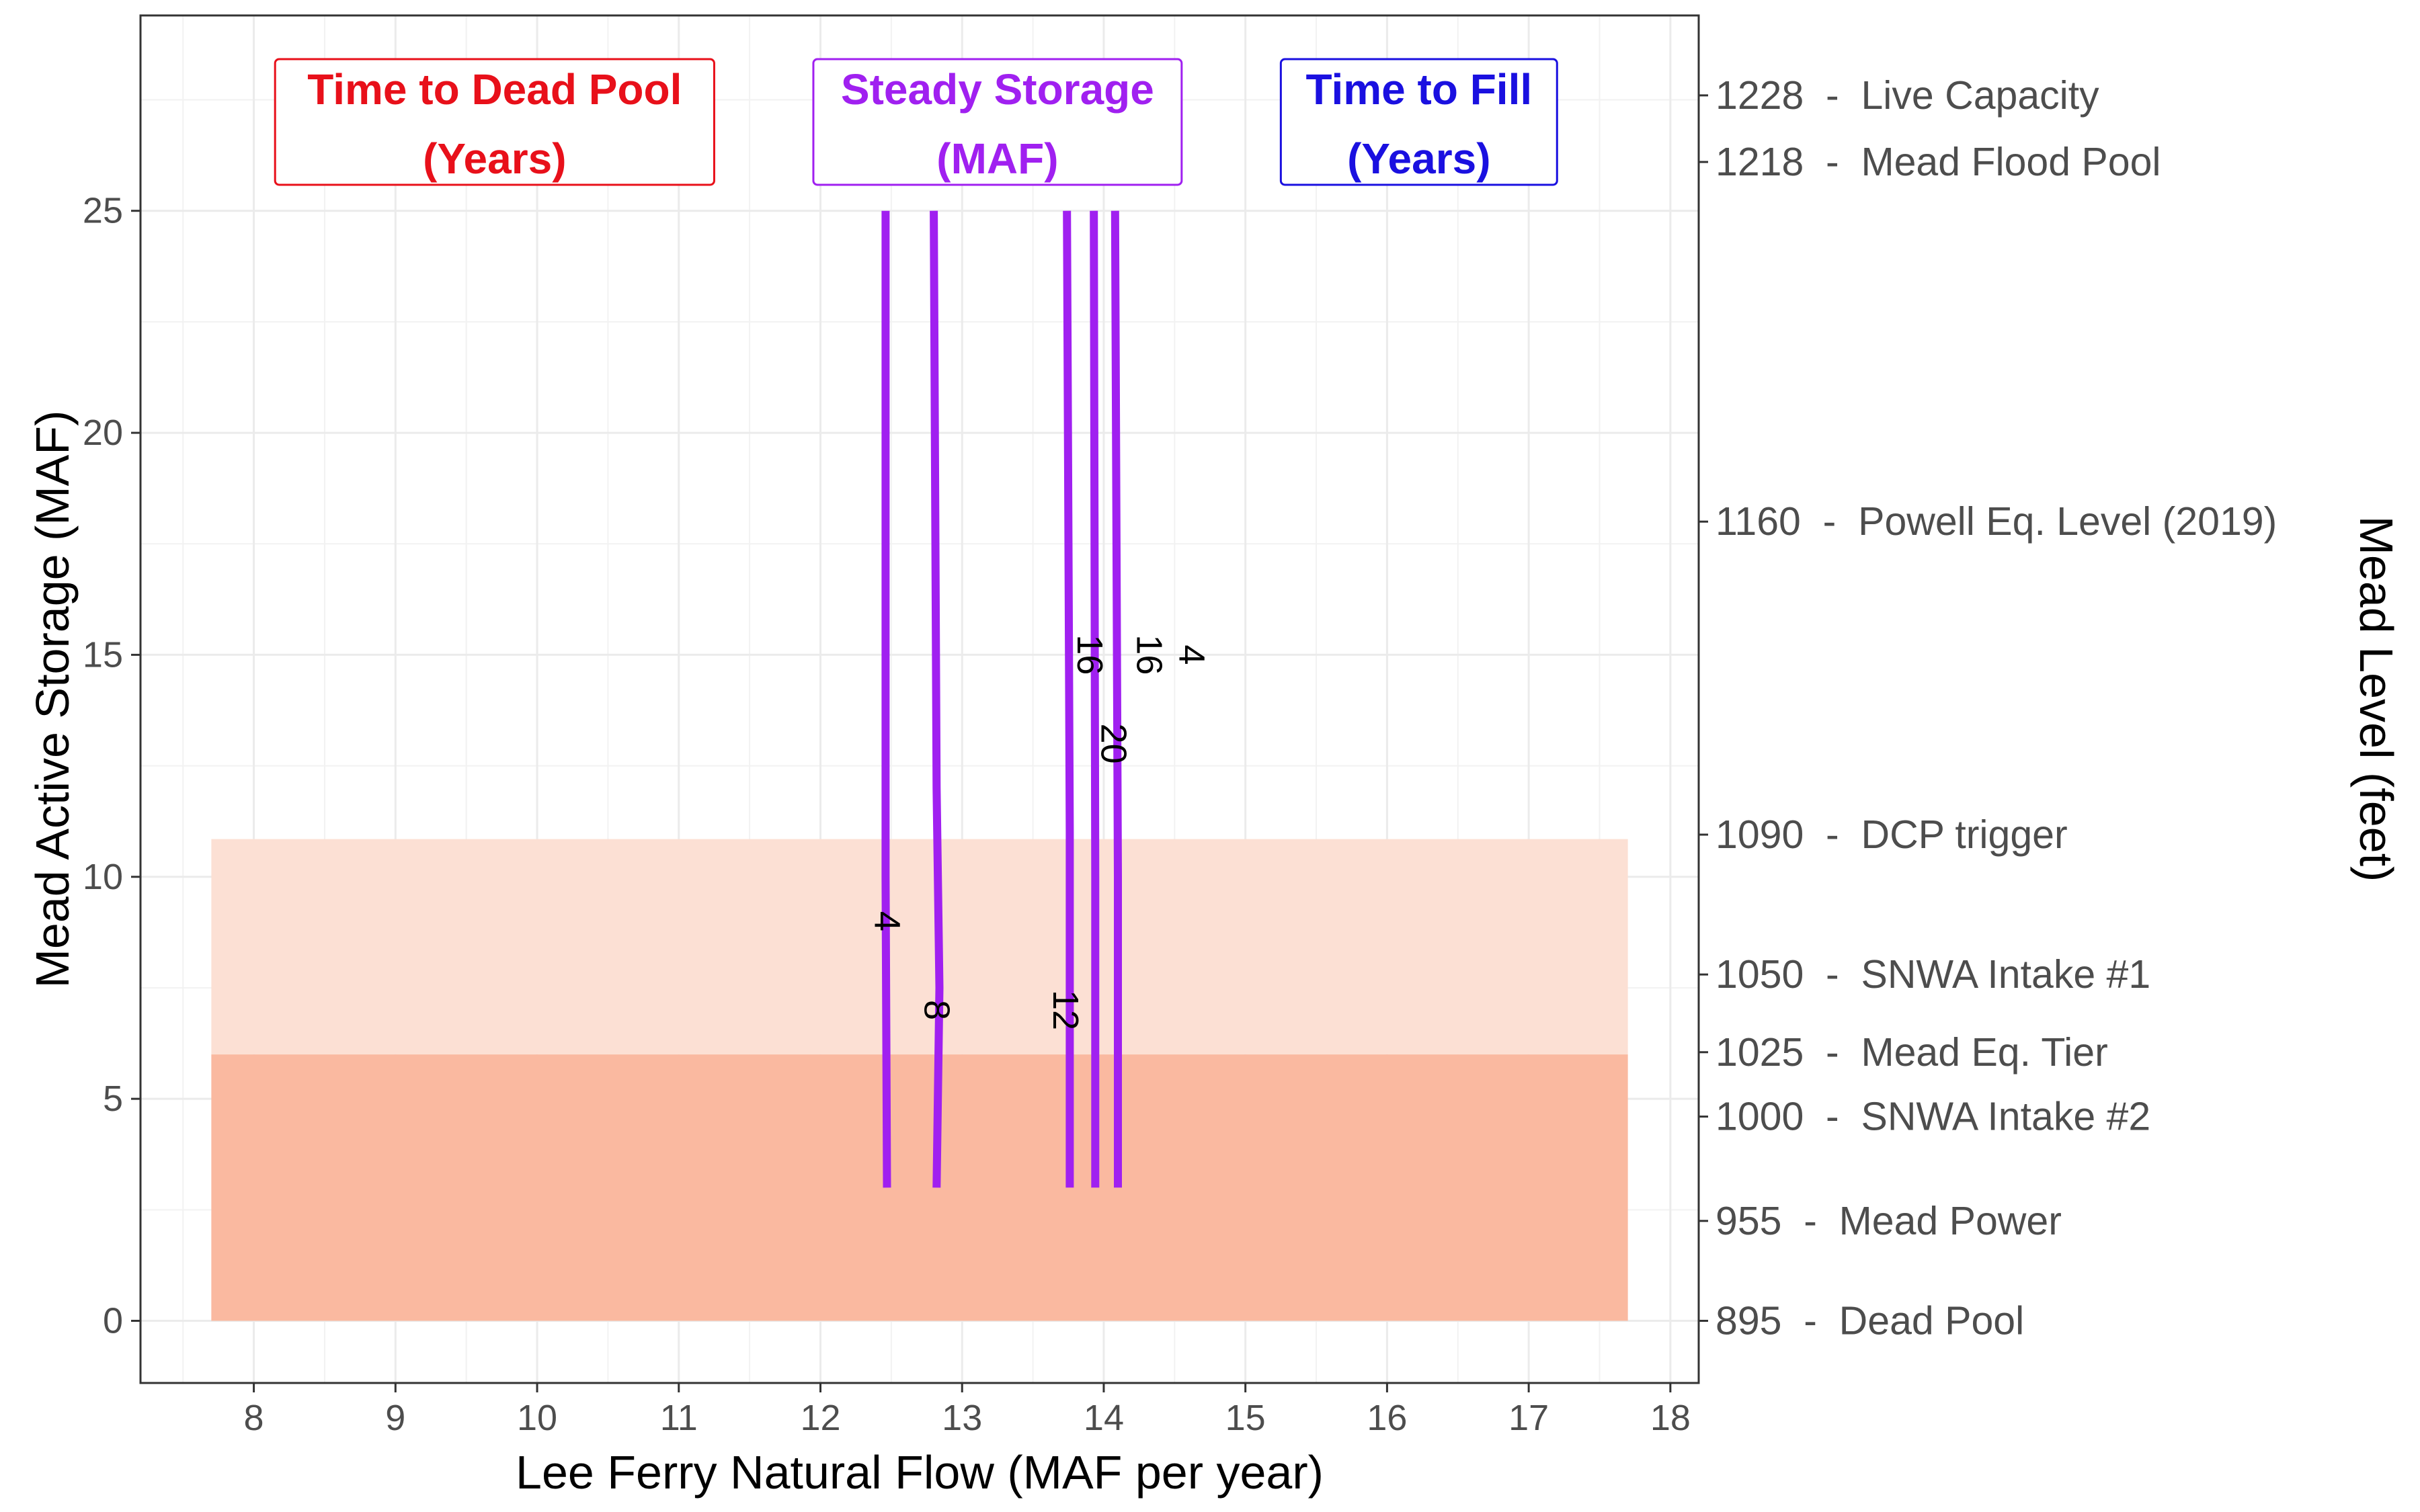  What do you see at coordinates (1933, 975) in the screenshot?
I see `secondary-tick-label: 1050 - SNWA Intake #1` at bounding box center [1933, 975].